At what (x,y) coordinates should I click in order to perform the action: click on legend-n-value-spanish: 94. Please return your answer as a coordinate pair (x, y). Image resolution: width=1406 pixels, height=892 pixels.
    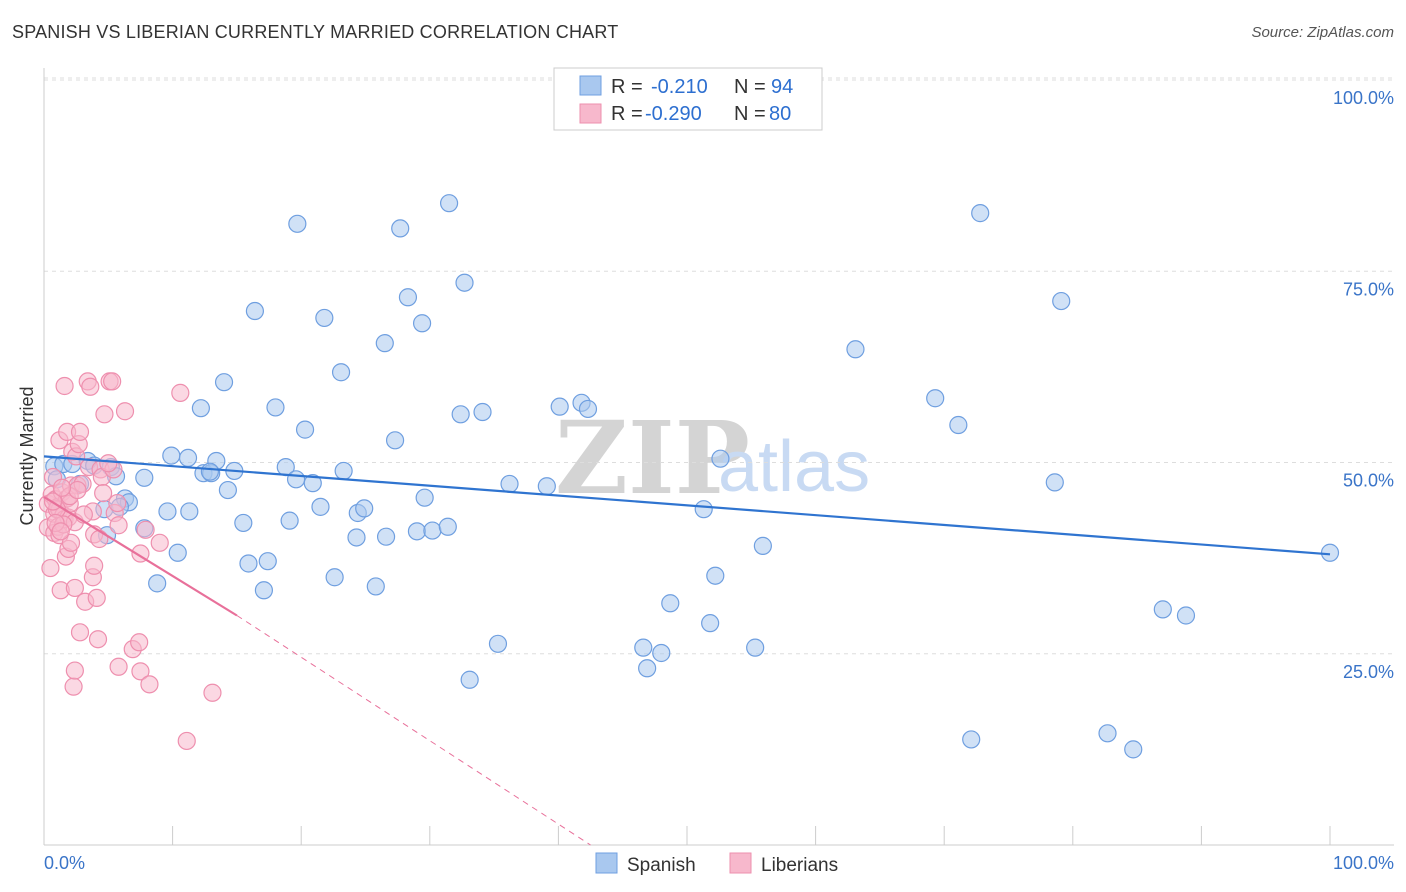
    Looking at the image, I should click on (782, 87).